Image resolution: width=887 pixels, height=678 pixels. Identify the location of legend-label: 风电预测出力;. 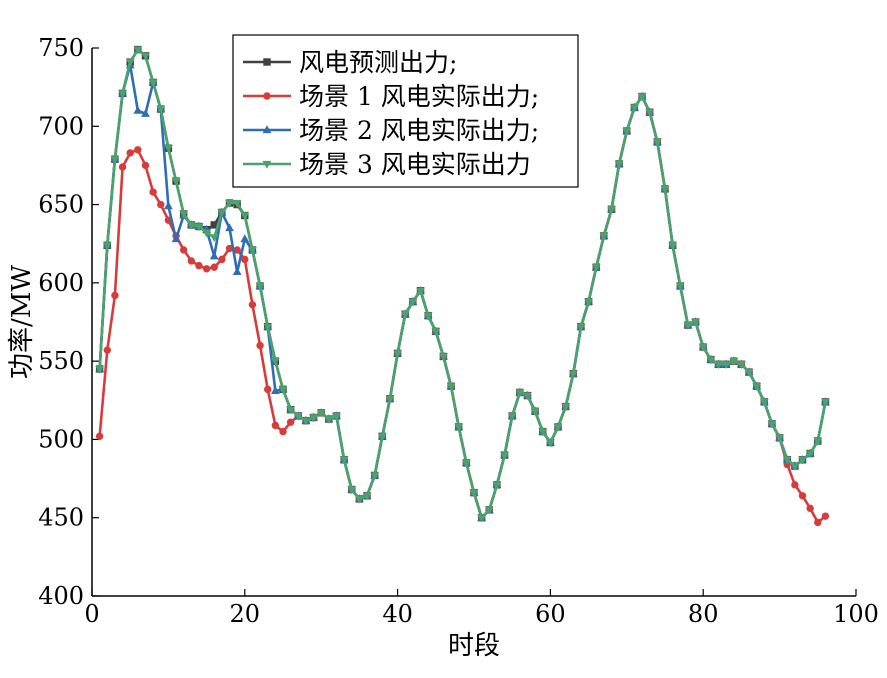
(378, 62).